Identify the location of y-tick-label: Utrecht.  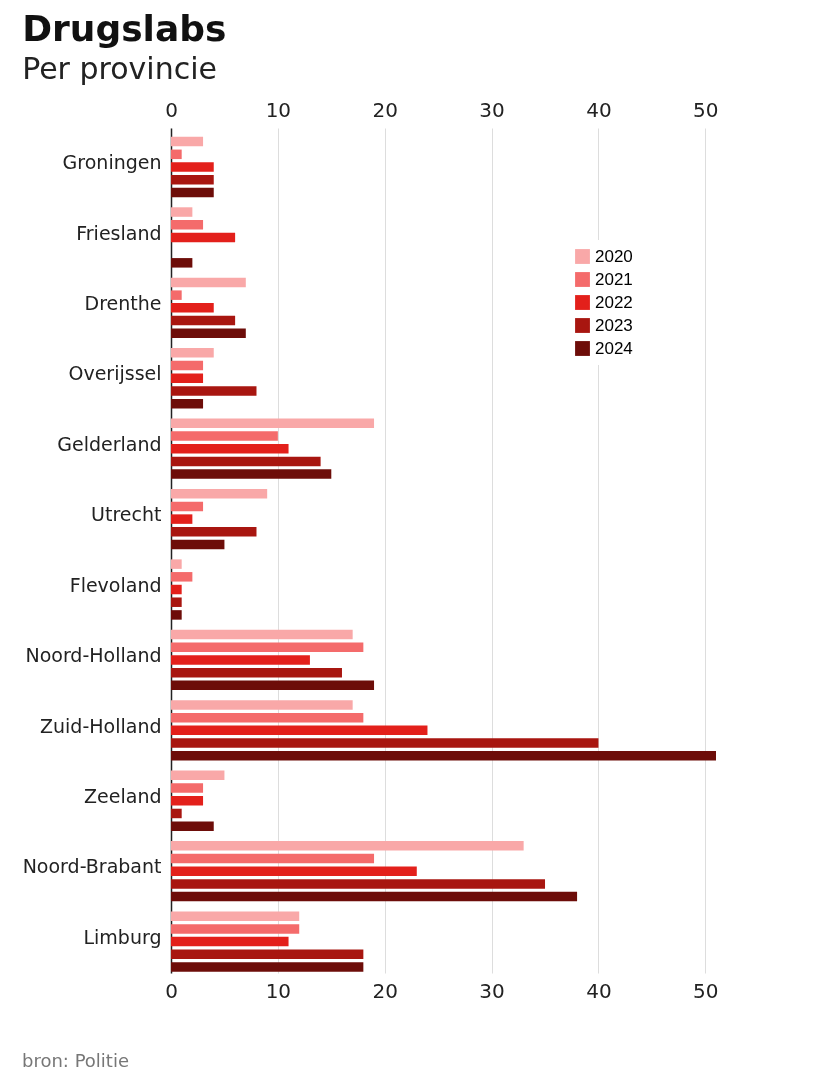
(126, 514).